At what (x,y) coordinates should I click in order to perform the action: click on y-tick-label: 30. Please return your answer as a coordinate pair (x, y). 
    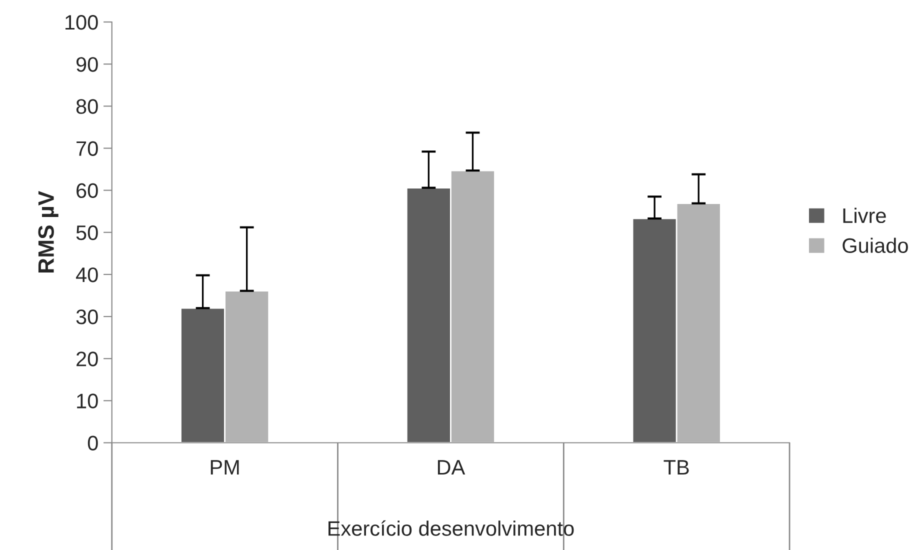
    Looking at the image, I should click on (87, 317).